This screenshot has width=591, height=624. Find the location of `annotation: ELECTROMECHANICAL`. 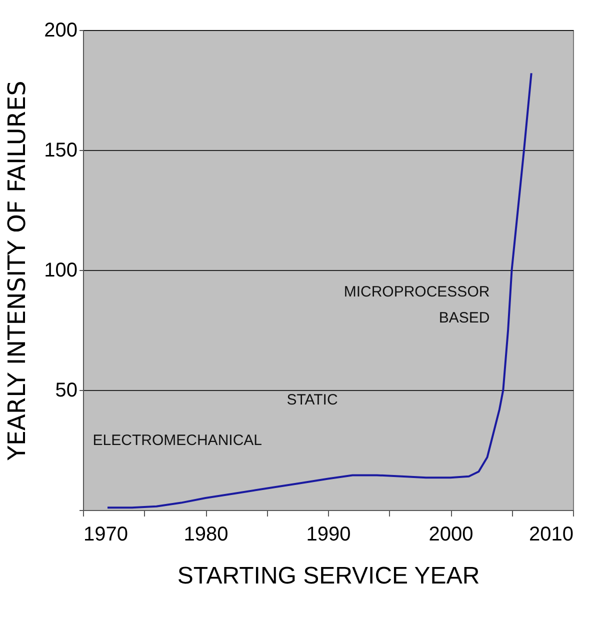

annotation: ELECTROMECHANICAL is located at coordinates (177, 441).